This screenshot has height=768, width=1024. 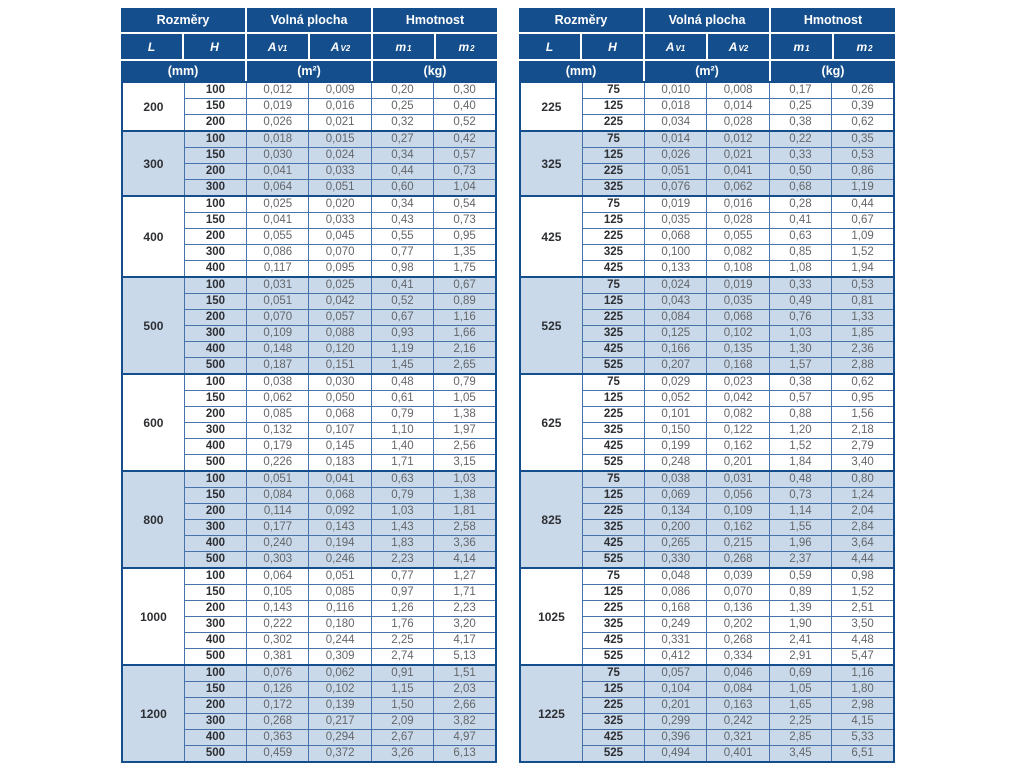 What do you see at coordinates (278, 398) in the screenshot?
I see `av1-value-cell: 0,062` at bounding box center [278, 398].